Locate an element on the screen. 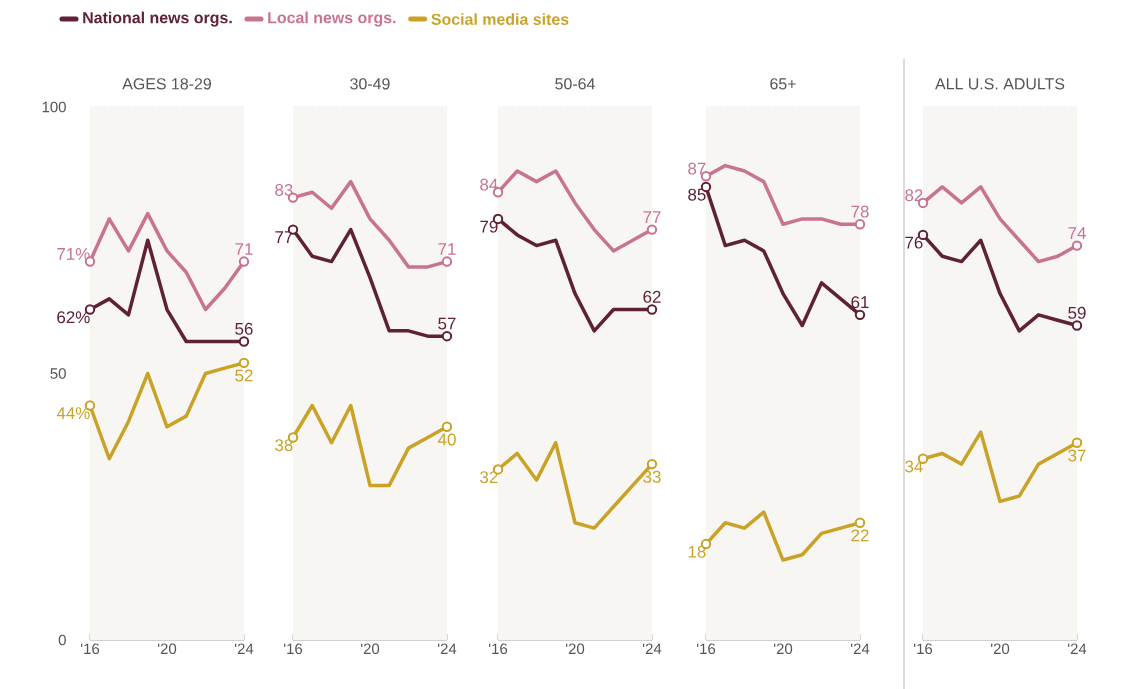  data-label: 62% is located at coordinates (73, 317).